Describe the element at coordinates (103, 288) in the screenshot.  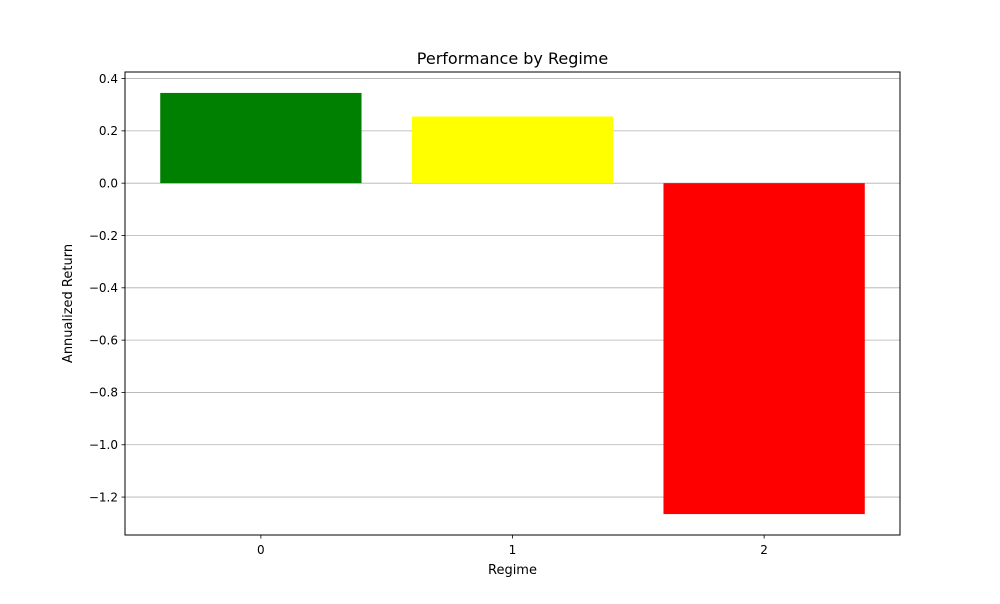
I see `y-tick-label: −0.4` at that location.